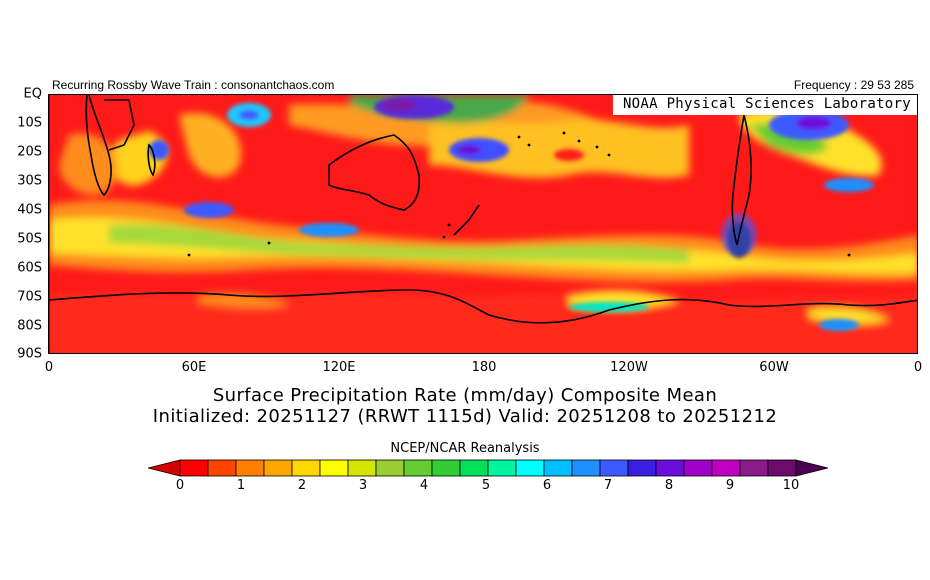  Describe the element at coordinates (29, 268) in the screenshot. I see `lat-label-60s: 60S` at that location.